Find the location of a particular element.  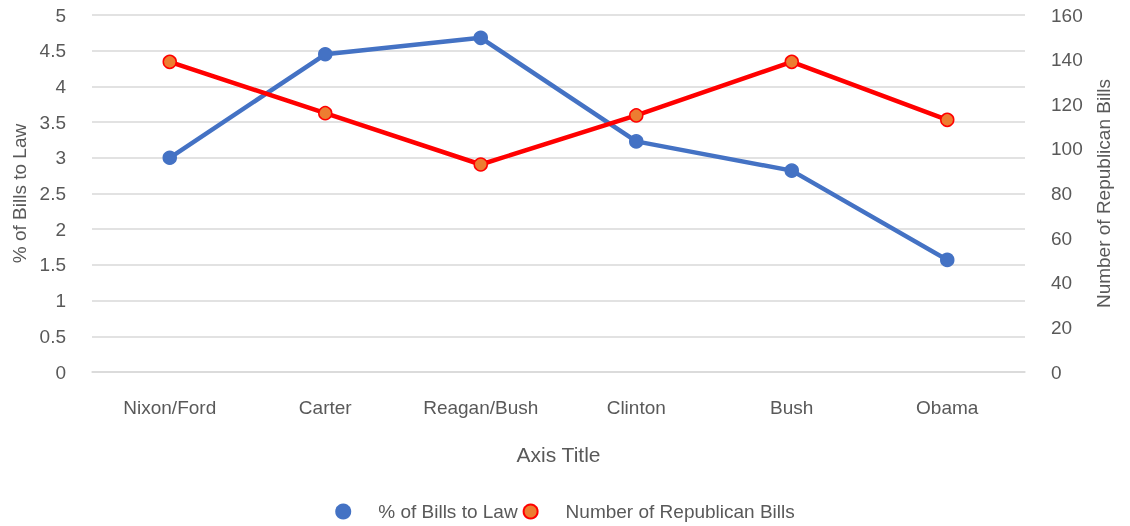

x-tick-label: Bush is located at coordinates (792, 407).